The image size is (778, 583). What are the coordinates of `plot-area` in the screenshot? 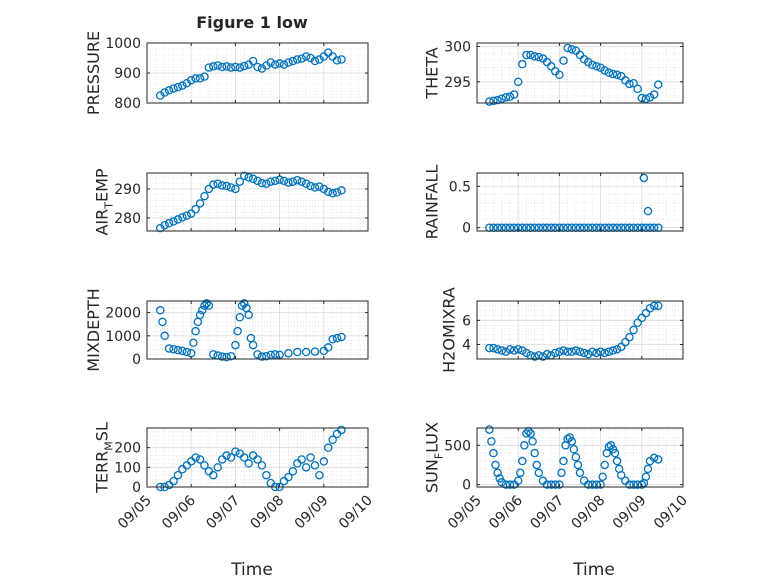 It's located at (580, 202).